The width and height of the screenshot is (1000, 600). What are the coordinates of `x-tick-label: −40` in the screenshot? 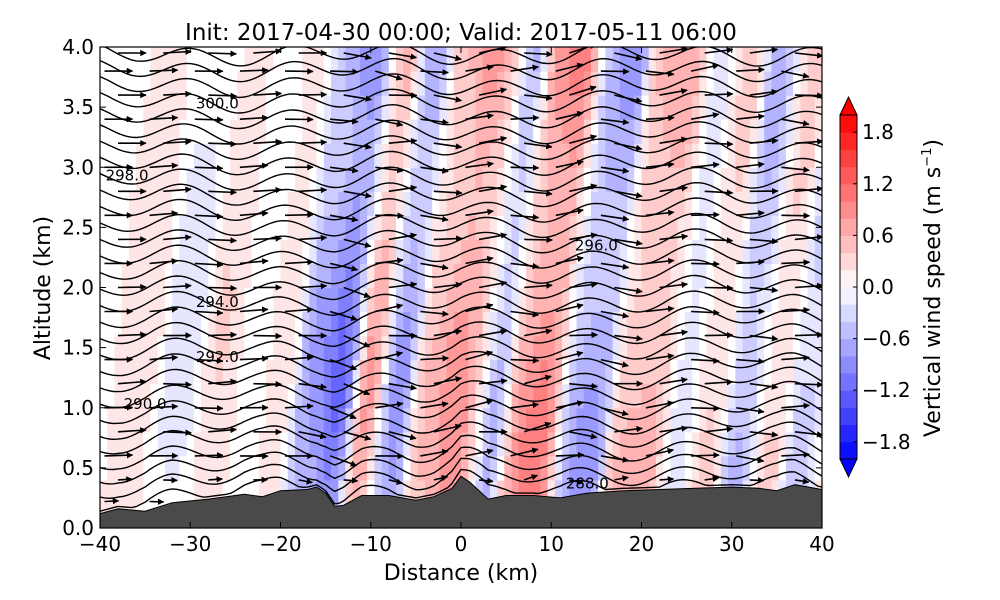 It's located at (100, 544).